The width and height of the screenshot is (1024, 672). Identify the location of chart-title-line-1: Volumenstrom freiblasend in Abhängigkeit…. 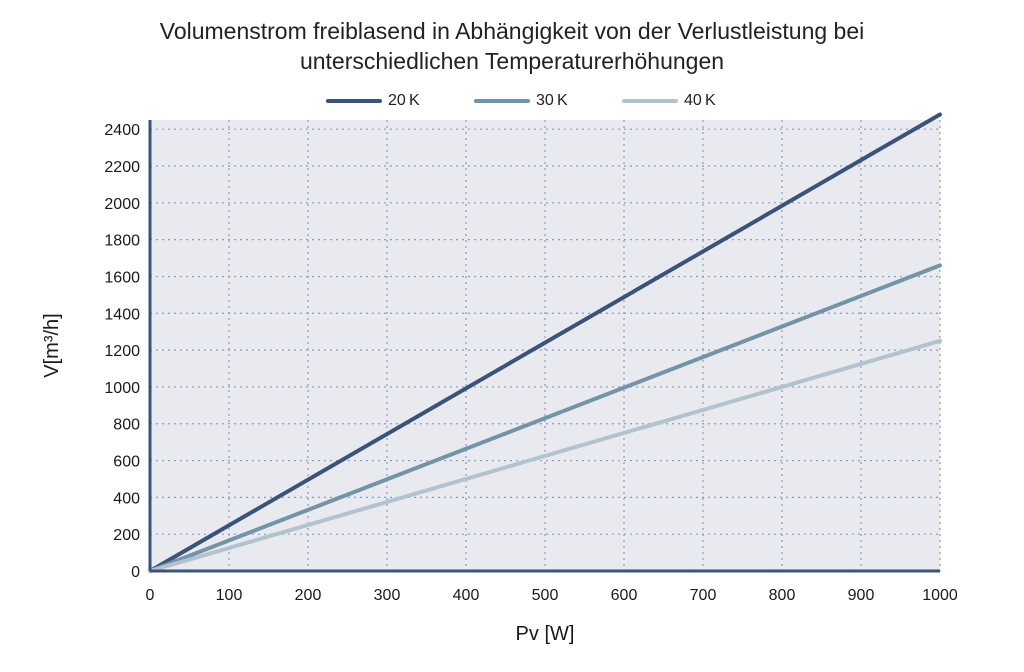
(512, 31).